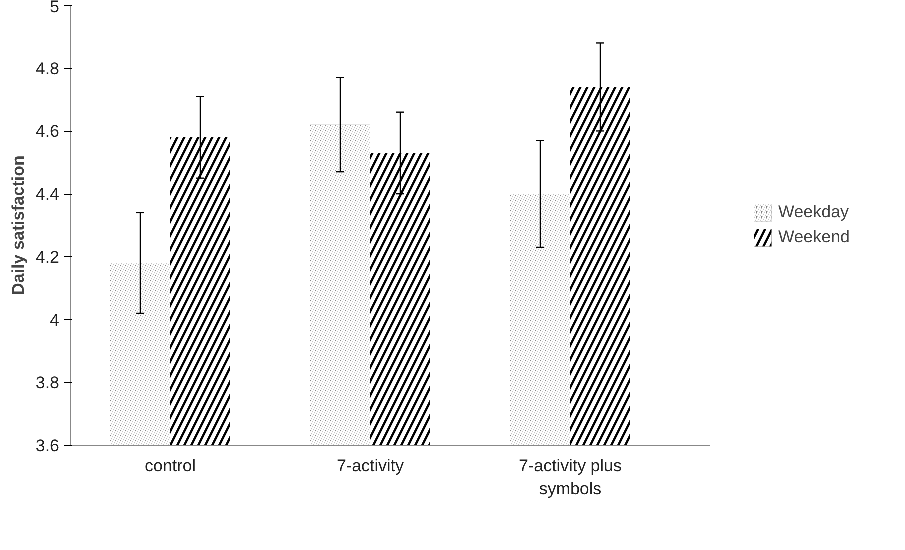 The width and height of the screenshot is (905, 550). What do you see at coordinates (48, 68) in the screenshot?
I see `y-tick-label: 4.8` at bounding box center [48, 68].